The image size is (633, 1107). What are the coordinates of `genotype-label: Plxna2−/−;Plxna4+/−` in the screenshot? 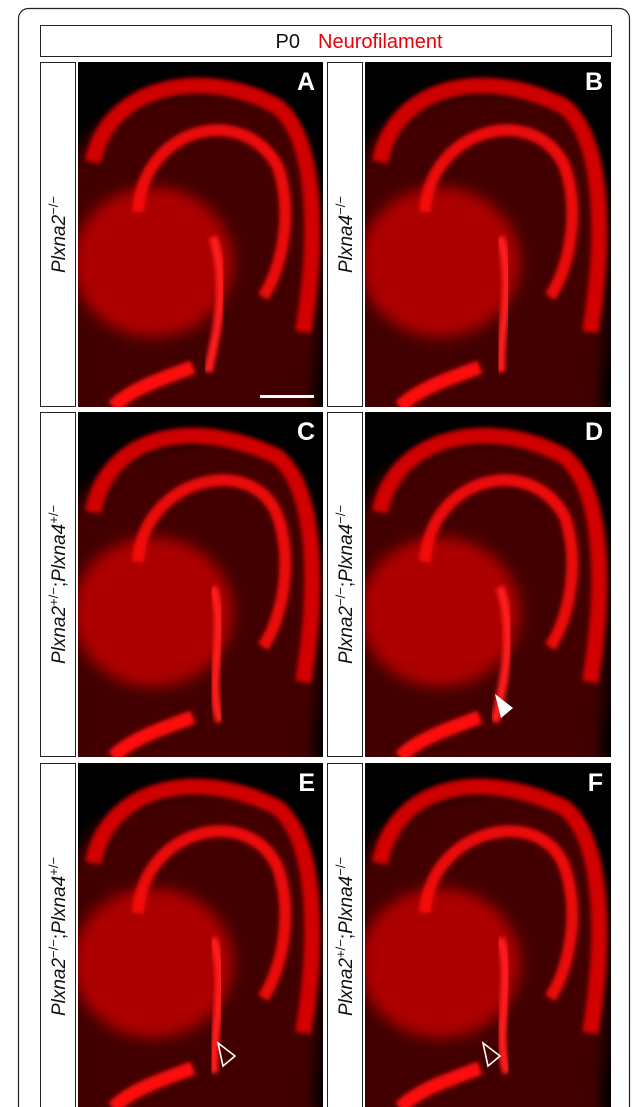 It's located at (58, 936).